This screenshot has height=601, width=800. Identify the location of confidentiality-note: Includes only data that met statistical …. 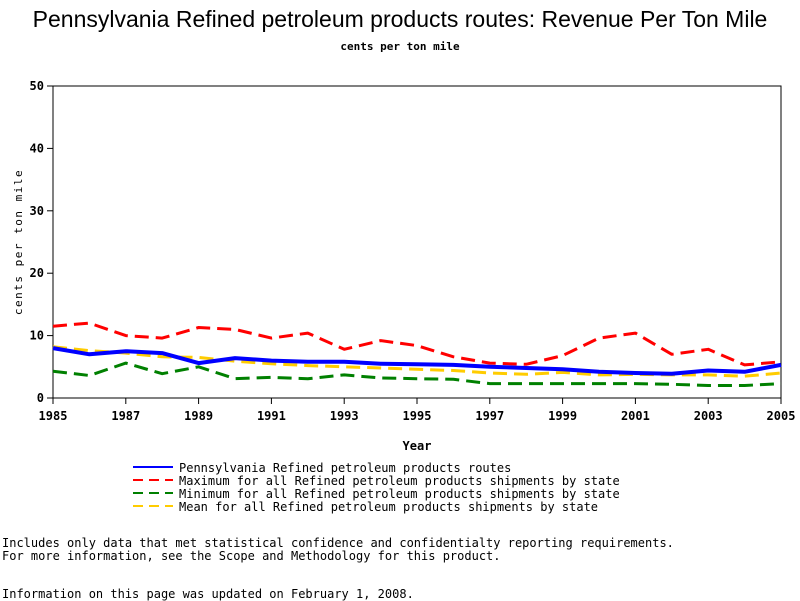
(338, 543).